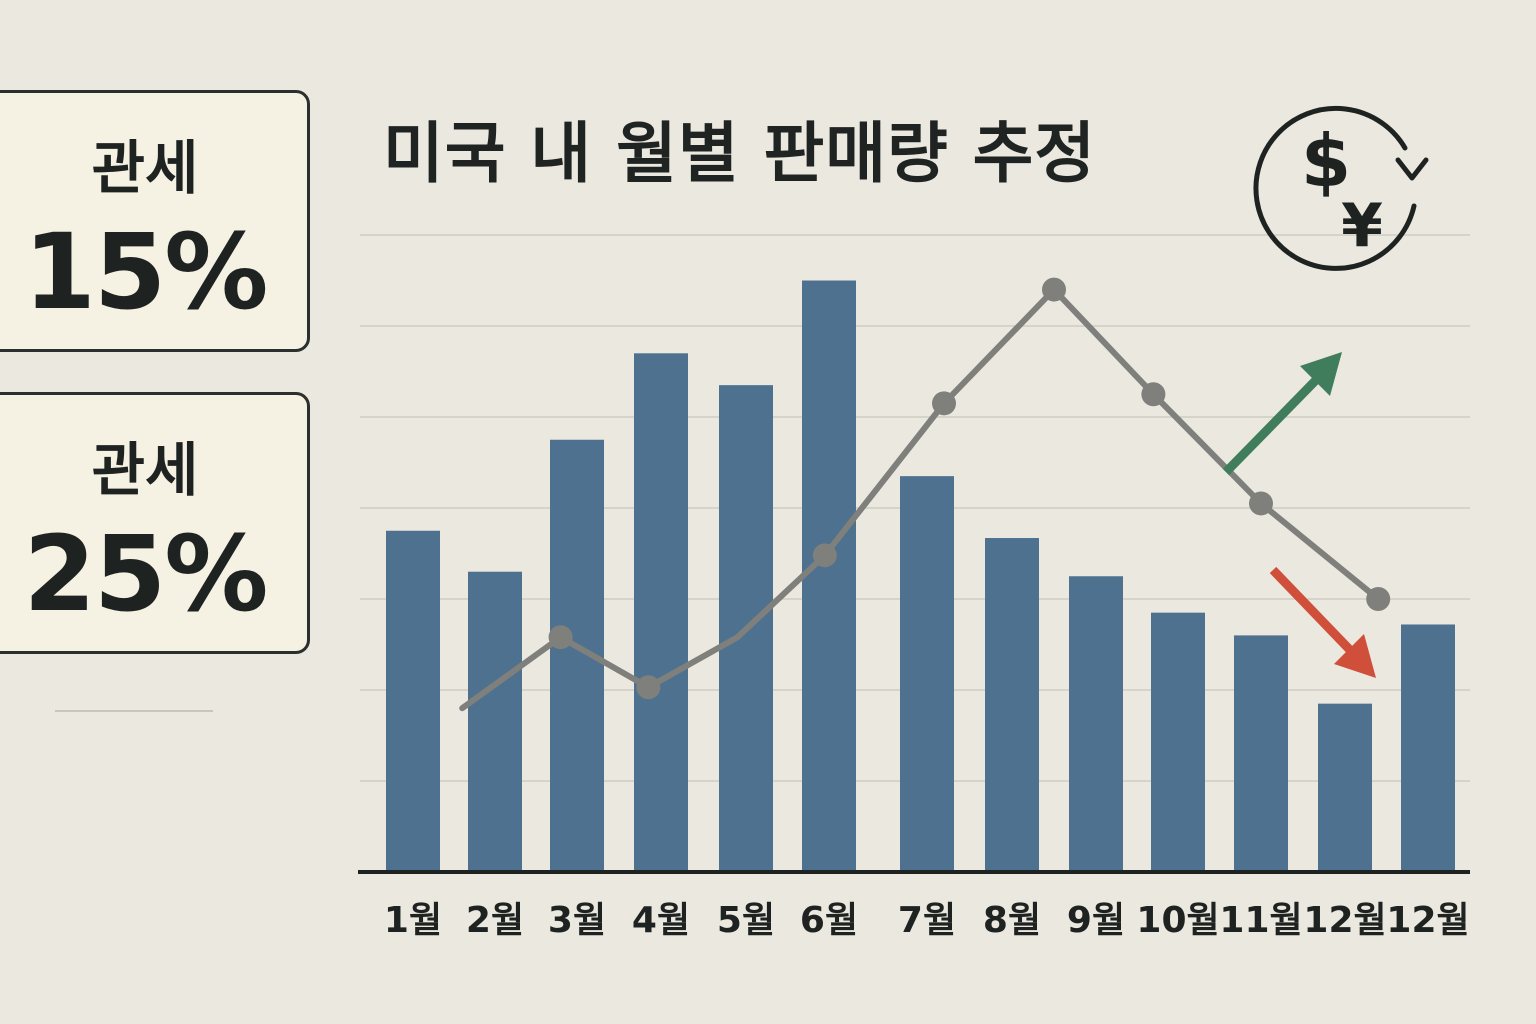 The width and height of the screenshot is (1536, 1024). What do you see at coordinates (1362, 226) in the screenshot?
I see `yen-glyph: ¥` at bounding box center [1362, 226].